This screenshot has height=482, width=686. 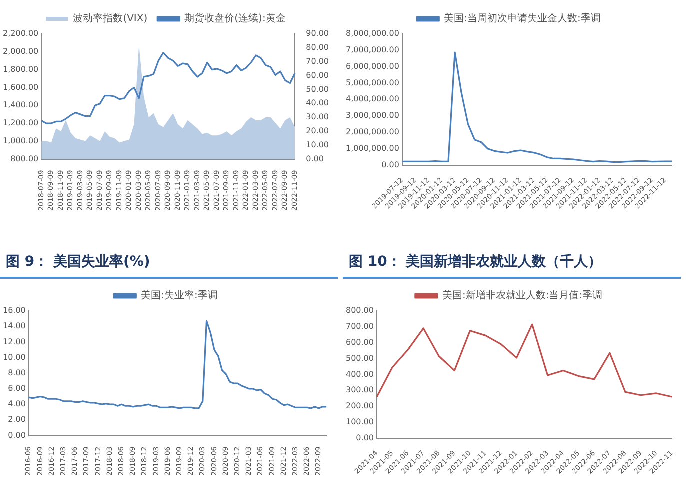 What do you see at coordinates (318, 145) in the screenshot?
I see `y2-tick-label: 10.00` at bounding box center [318, 145].